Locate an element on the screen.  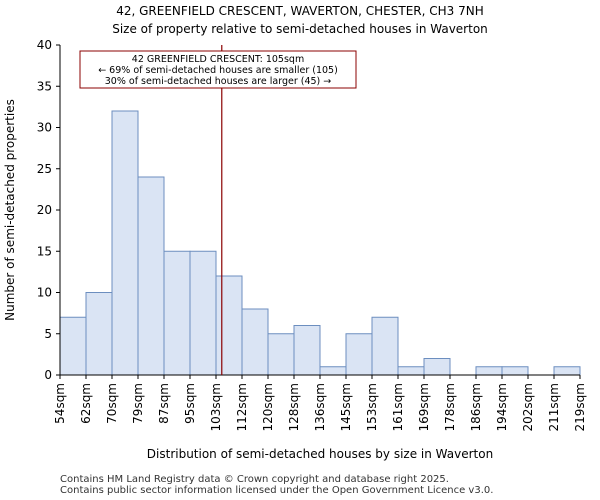
x-tick-label: 79sqm is located at coordinates (138, 403).